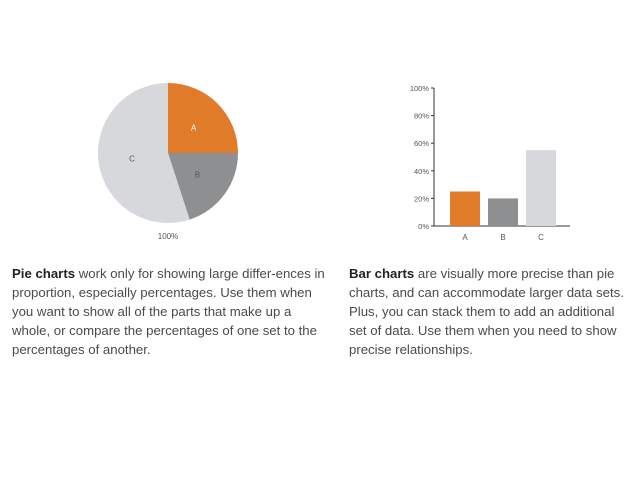 The height and width of the screenshot is (479, 638). I want to click on pie-slice-label-a: A, so click(194, 127).